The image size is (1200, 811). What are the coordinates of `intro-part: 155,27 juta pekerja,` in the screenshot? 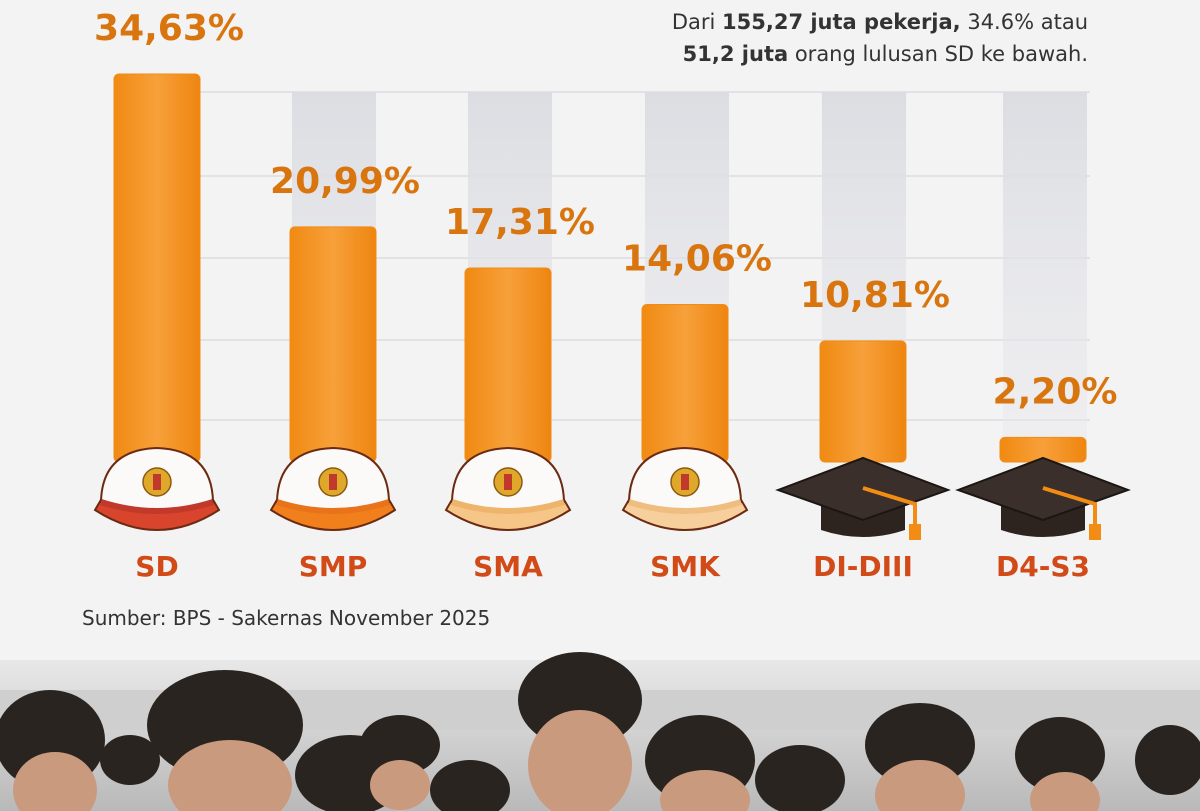 It's located at (841, 22).